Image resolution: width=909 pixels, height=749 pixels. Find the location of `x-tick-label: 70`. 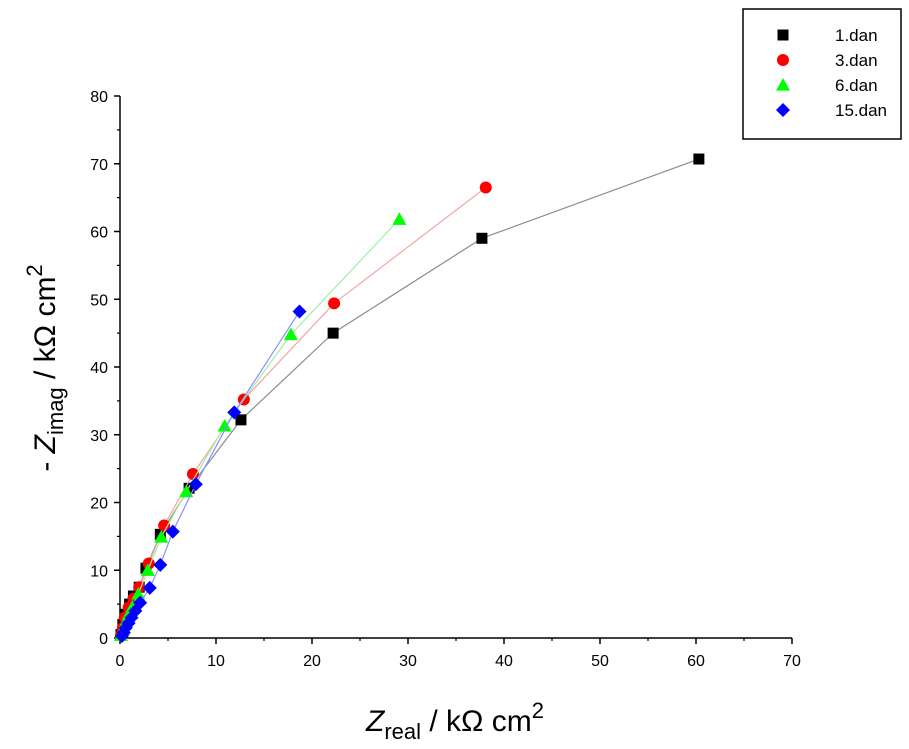

x-tick-label: 70 is located at coordinates (792, 661).